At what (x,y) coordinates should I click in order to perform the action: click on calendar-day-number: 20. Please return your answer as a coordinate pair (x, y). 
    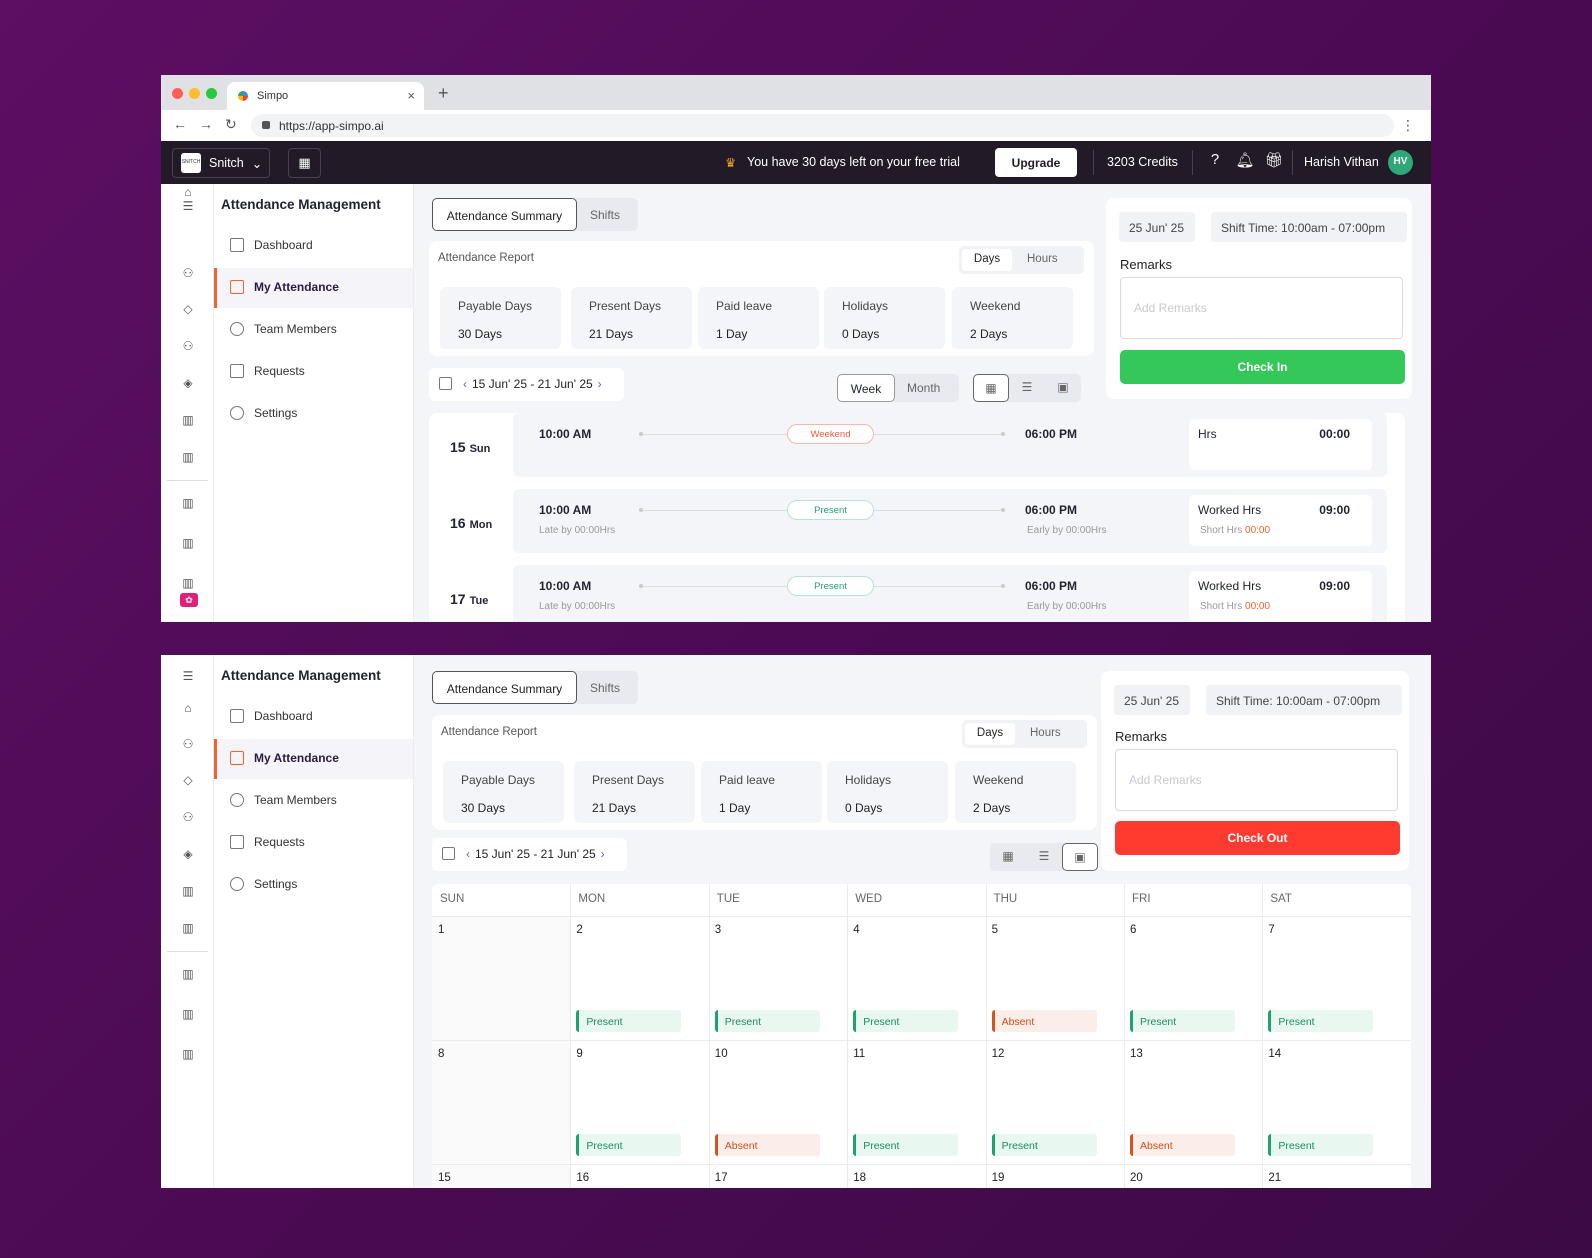
    Looking at the image, I should click on (1136, 1178).